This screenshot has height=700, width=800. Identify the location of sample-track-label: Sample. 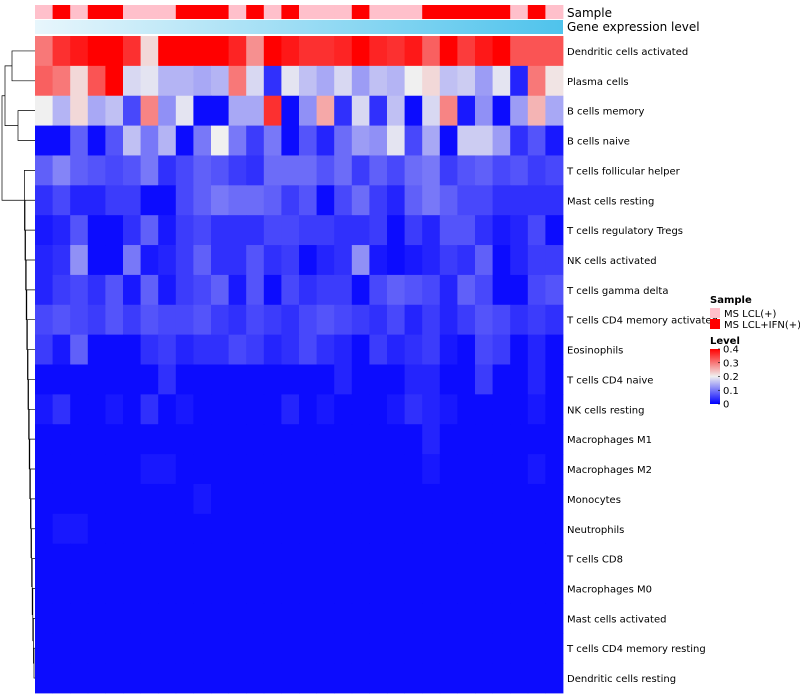
(589, 13).